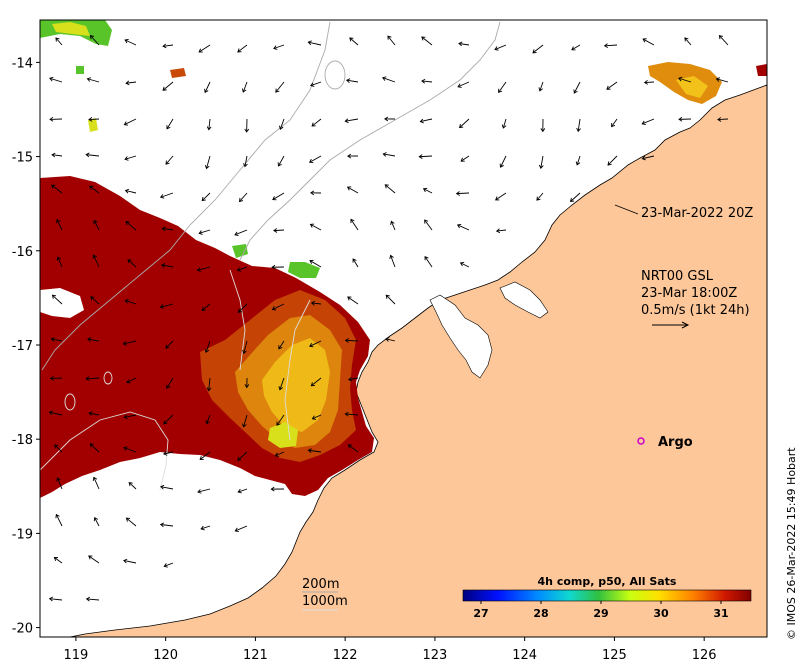 The image size is (810, 672). I want to click on y-tick-label: -14, so click(22, 63).